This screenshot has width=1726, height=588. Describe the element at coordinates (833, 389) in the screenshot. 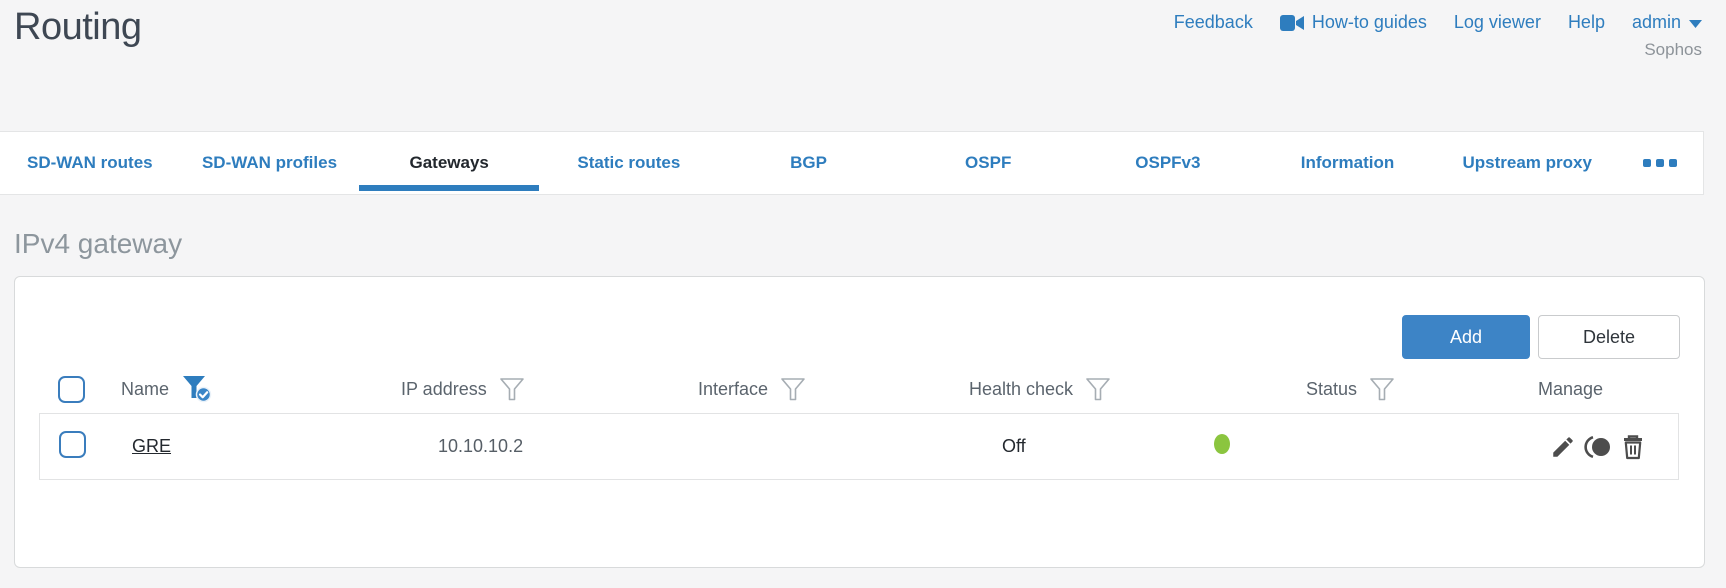

I see `header-cell-interface: Interface` at that location.